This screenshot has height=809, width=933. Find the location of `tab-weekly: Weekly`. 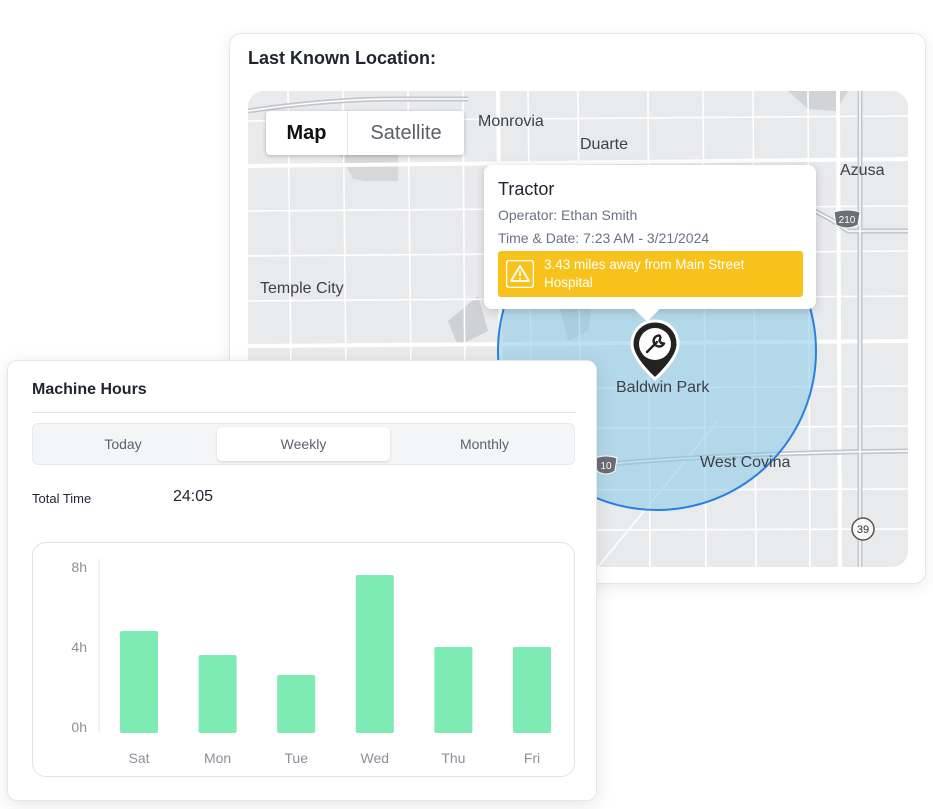

tab-weekly: Weekly is located at coordinates (303, 444).